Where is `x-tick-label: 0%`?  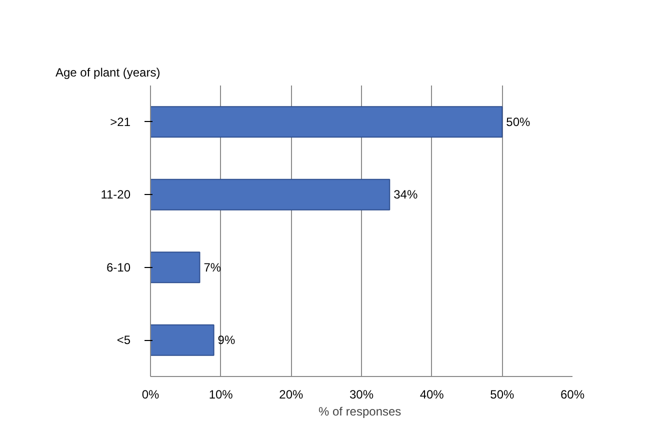
x-tick-label: 0% is located at coordinates (151, 395).